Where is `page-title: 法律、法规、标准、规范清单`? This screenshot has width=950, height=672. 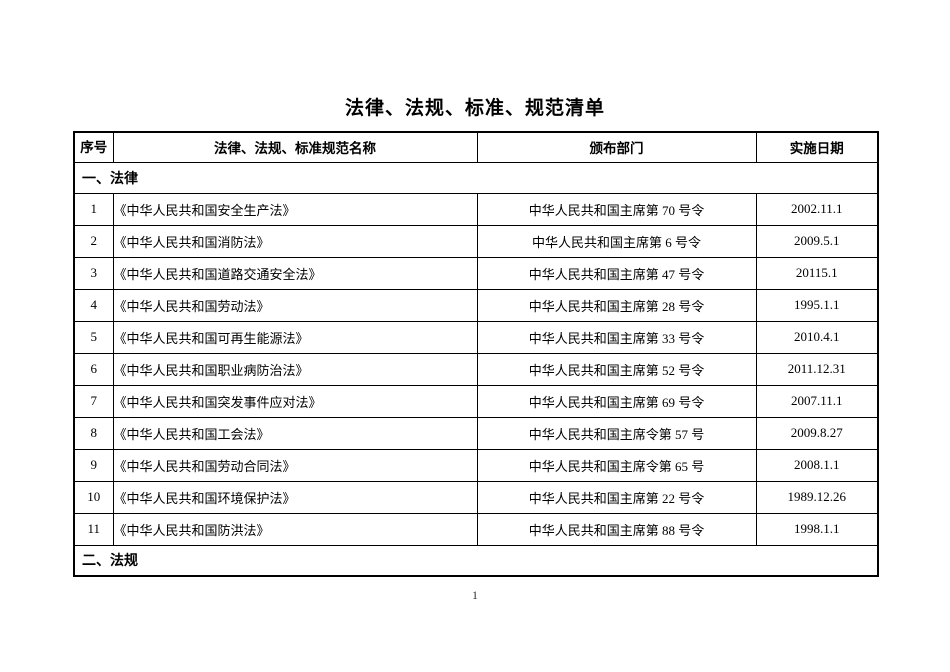
page-title: 法律、法规、标准、规范清单 is located at coordinates (474, 108).